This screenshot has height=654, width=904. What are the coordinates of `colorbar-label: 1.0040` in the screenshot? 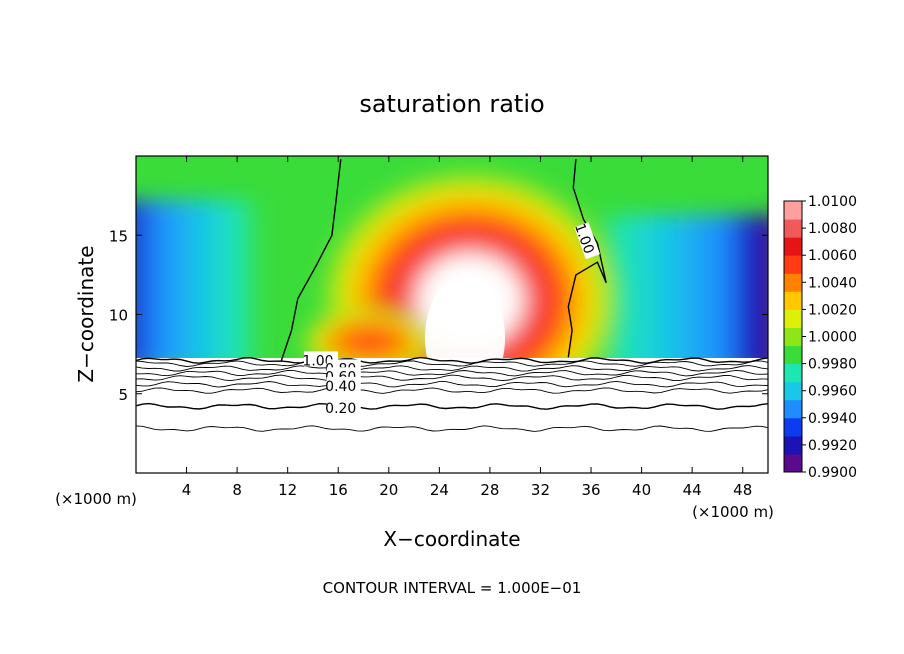 It's located at (832, 283).